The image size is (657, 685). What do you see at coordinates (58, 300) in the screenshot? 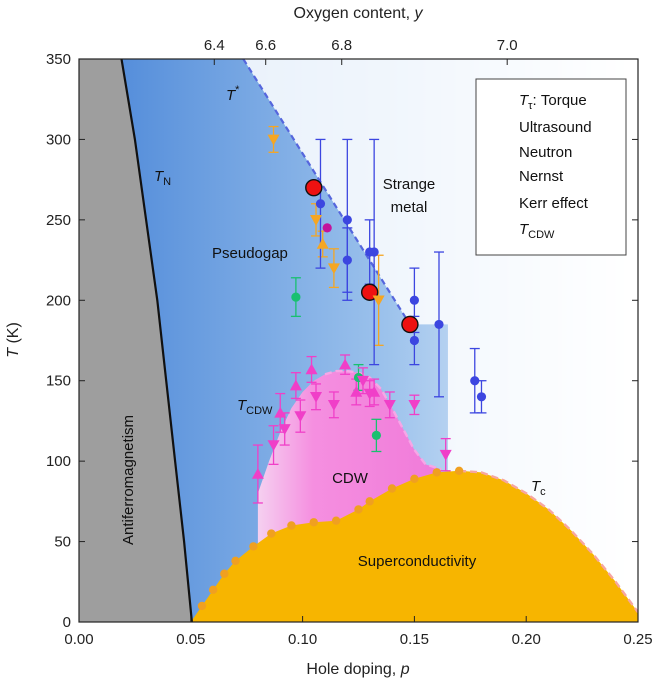
I see `y-tick-label-4: 200` at bounding box center [58, 300].